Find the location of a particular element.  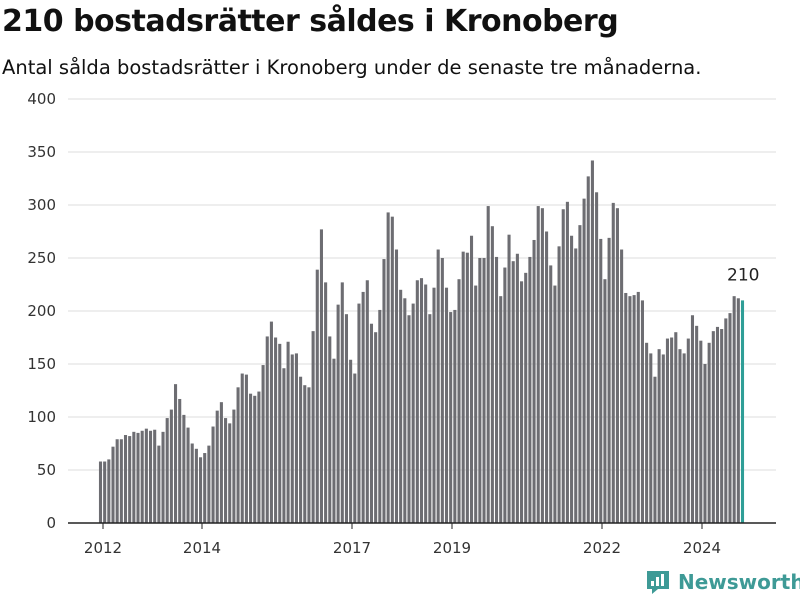

chart-title: 210 bostadsrätter såldes i Kronoberg is located at coordinates (310, 21).